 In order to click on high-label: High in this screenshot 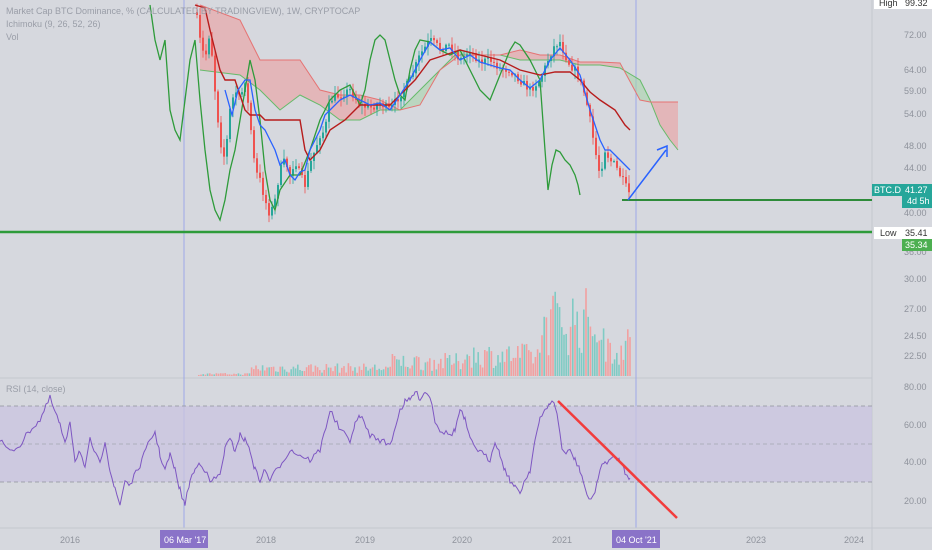, I will do `click(888, 4)`.